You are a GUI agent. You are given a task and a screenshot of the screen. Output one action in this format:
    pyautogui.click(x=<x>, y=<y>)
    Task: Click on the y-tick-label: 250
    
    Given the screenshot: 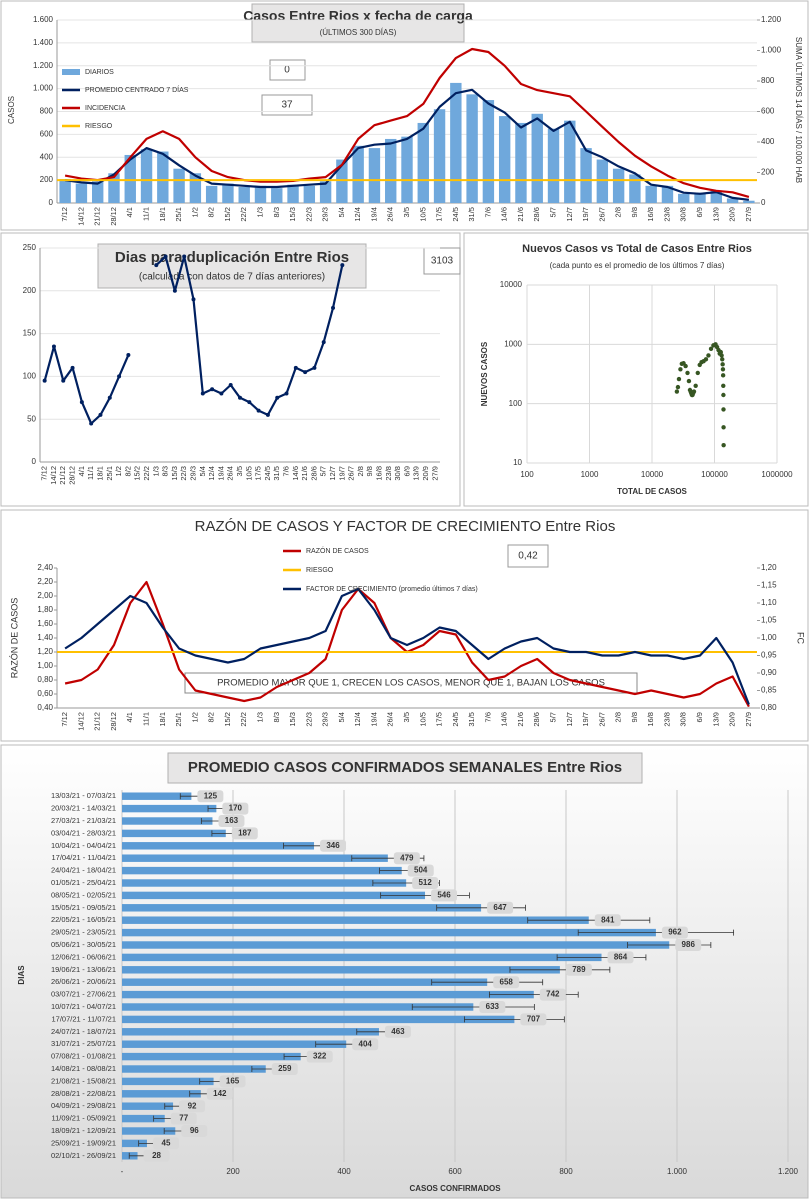 What is the action you would take?
    pyautogui.click(x=30, y=247)
    